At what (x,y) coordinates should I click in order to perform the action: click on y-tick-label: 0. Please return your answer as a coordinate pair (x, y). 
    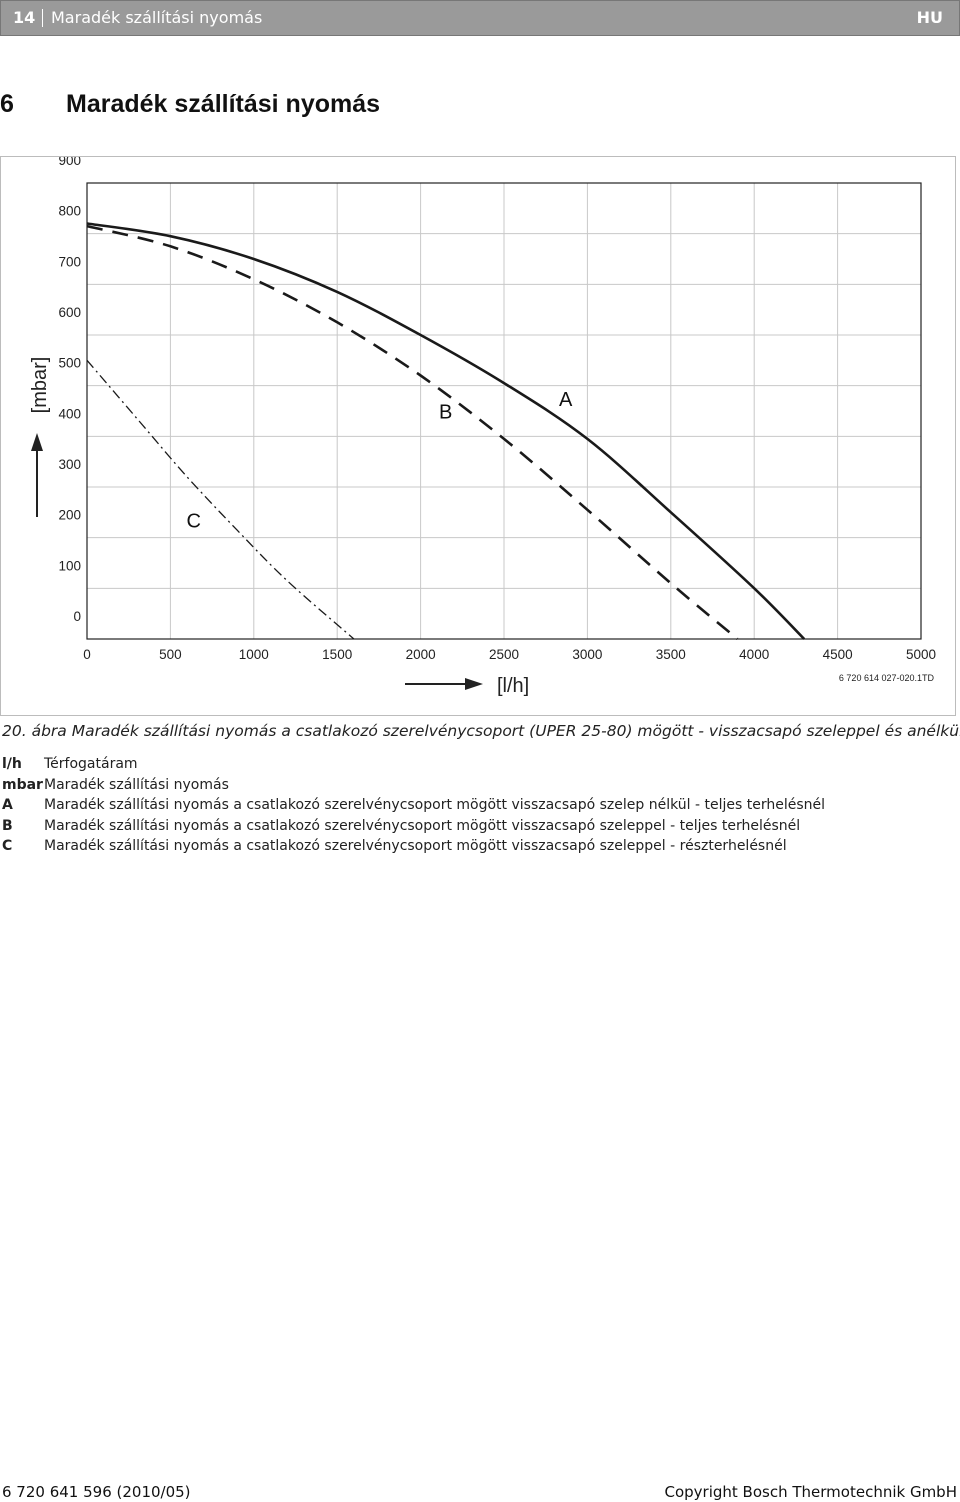
    Looking at the image, I should click on (77, 616).